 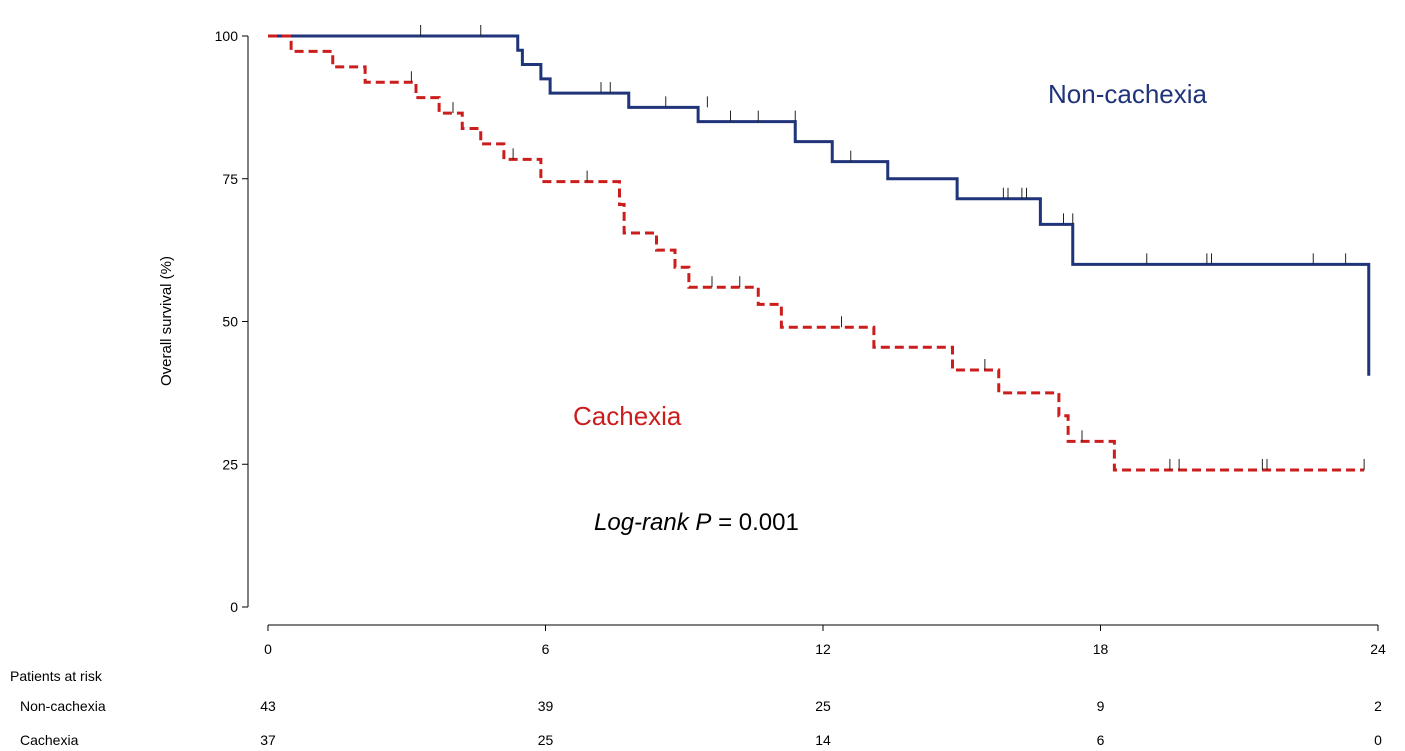 What do you see at coordinates (63, 706) in the screenshot?
I see `risk-row-label-non-cachexia: Non-cachexia` at bounding box center [63, 706].